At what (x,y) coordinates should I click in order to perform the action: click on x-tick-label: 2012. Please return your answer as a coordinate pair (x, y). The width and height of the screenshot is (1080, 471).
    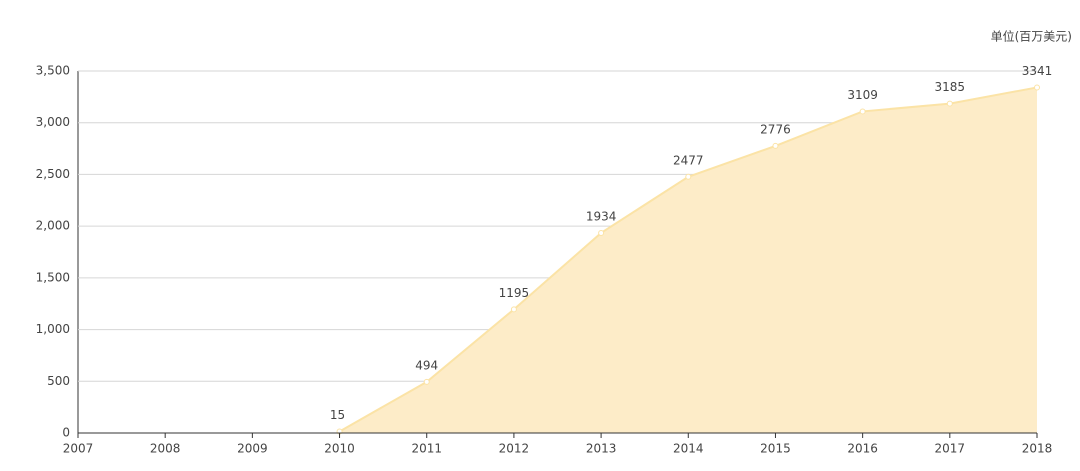
    Looking at the image, I should click on (514, 449).